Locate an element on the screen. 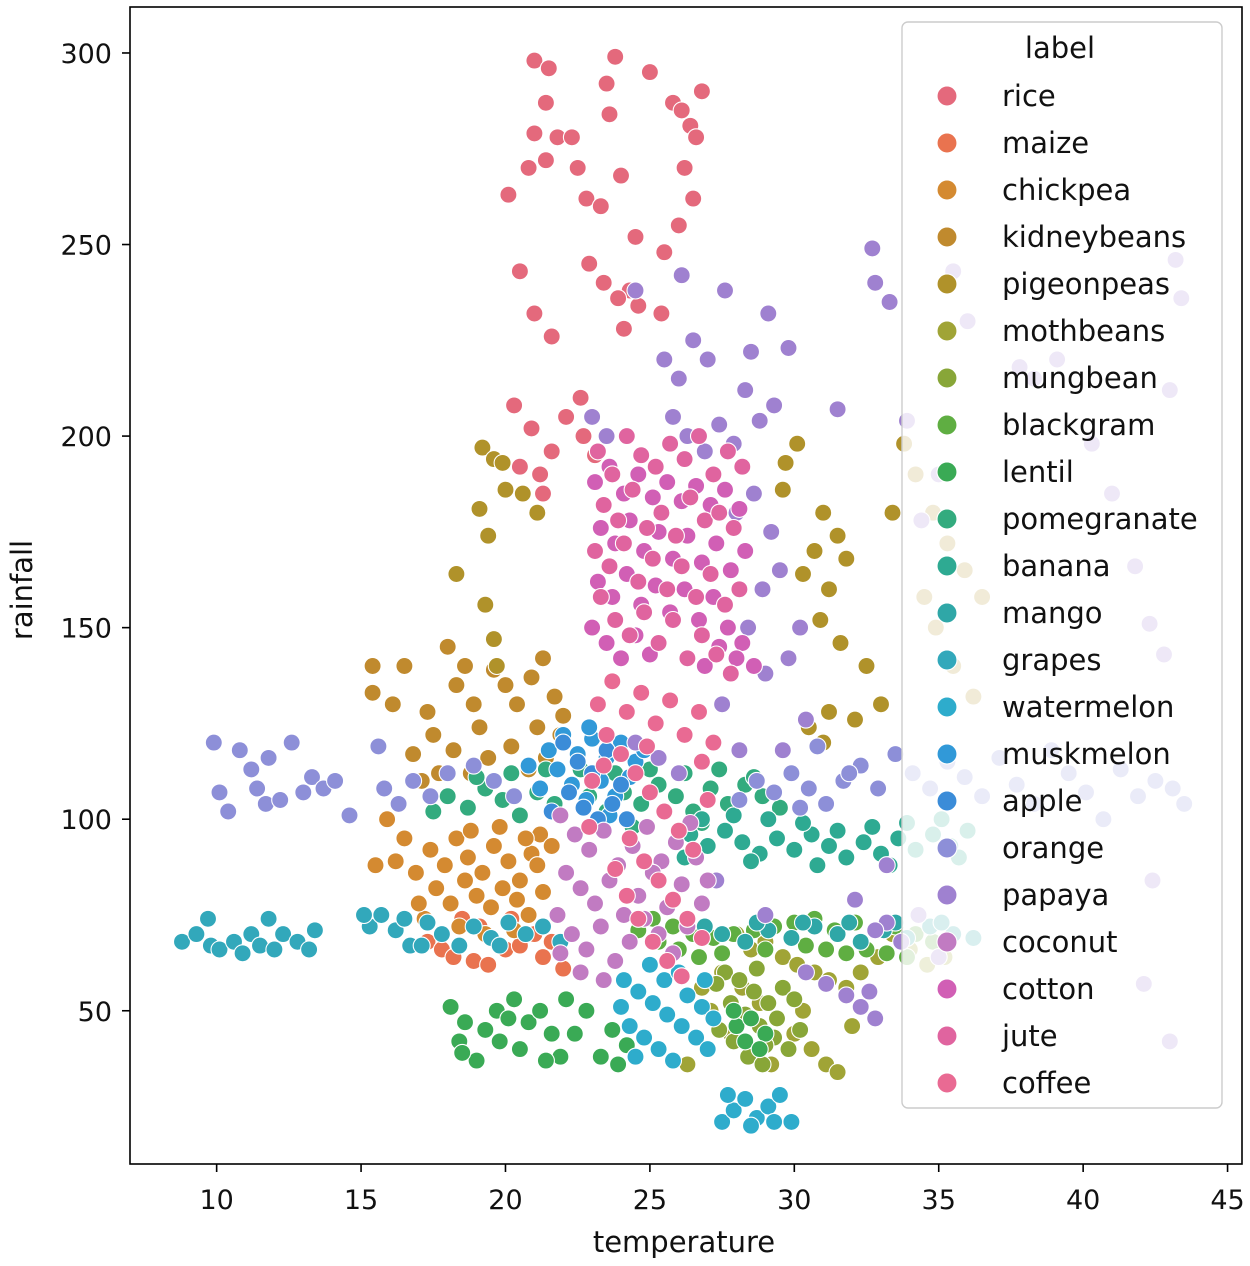 Image resolution: width=1250 pixels, height=1266 pixels. point-pomegranate is located at coordinates (467, 807).